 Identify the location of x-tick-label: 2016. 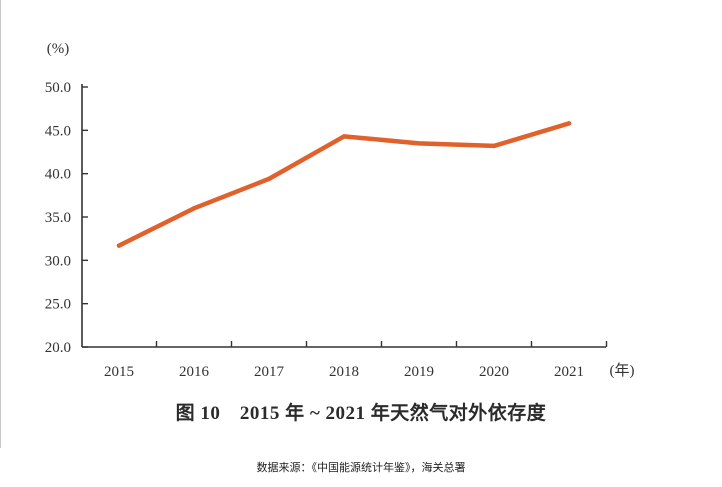
(194, 372).